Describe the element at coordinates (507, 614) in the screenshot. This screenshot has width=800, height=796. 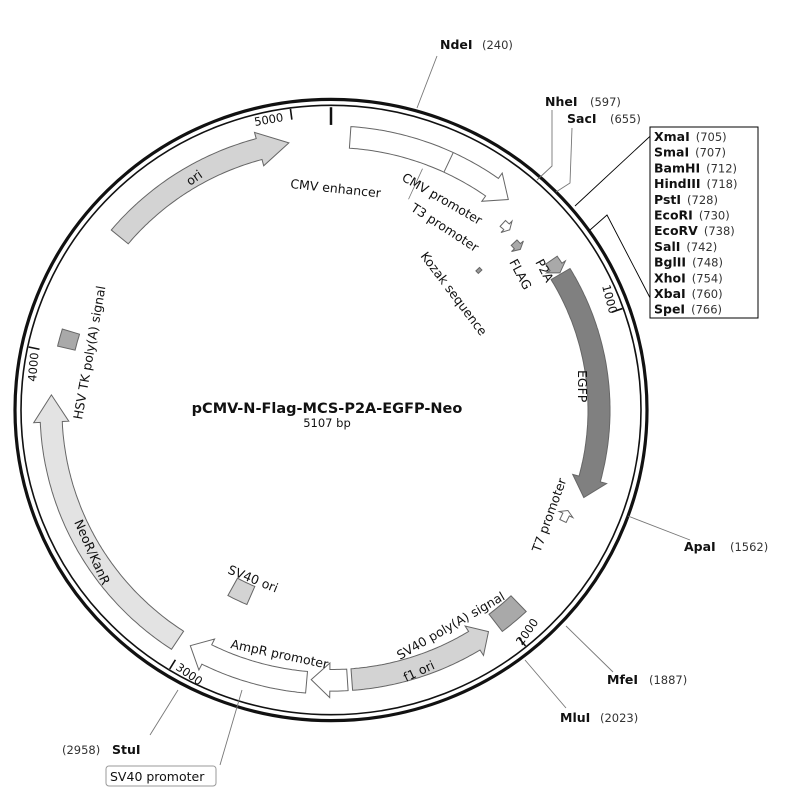
I see `feature-sv40-polya` at that location.